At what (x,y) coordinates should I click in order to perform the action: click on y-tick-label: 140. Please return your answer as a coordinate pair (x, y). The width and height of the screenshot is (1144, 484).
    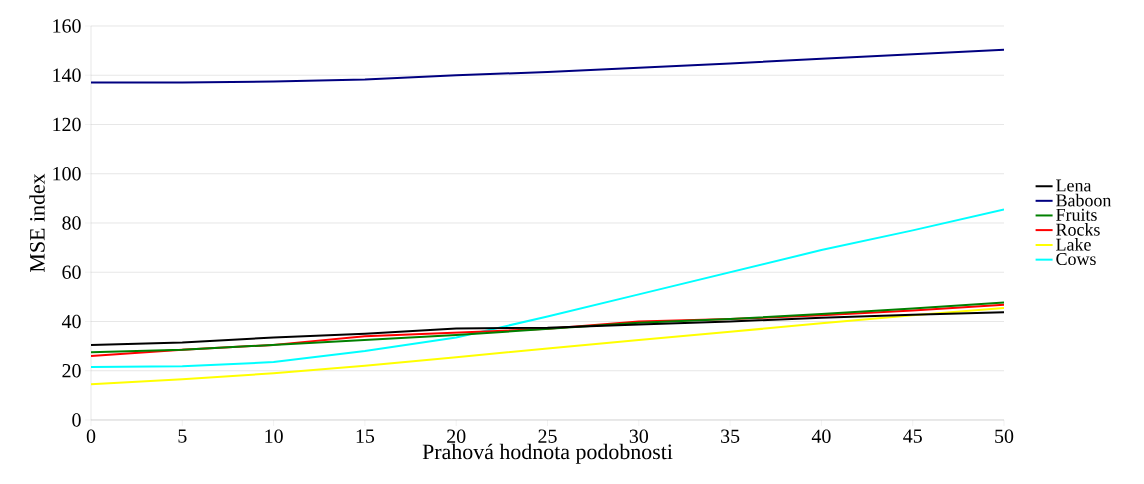
    Looking at the image, I should click on (67, 75).